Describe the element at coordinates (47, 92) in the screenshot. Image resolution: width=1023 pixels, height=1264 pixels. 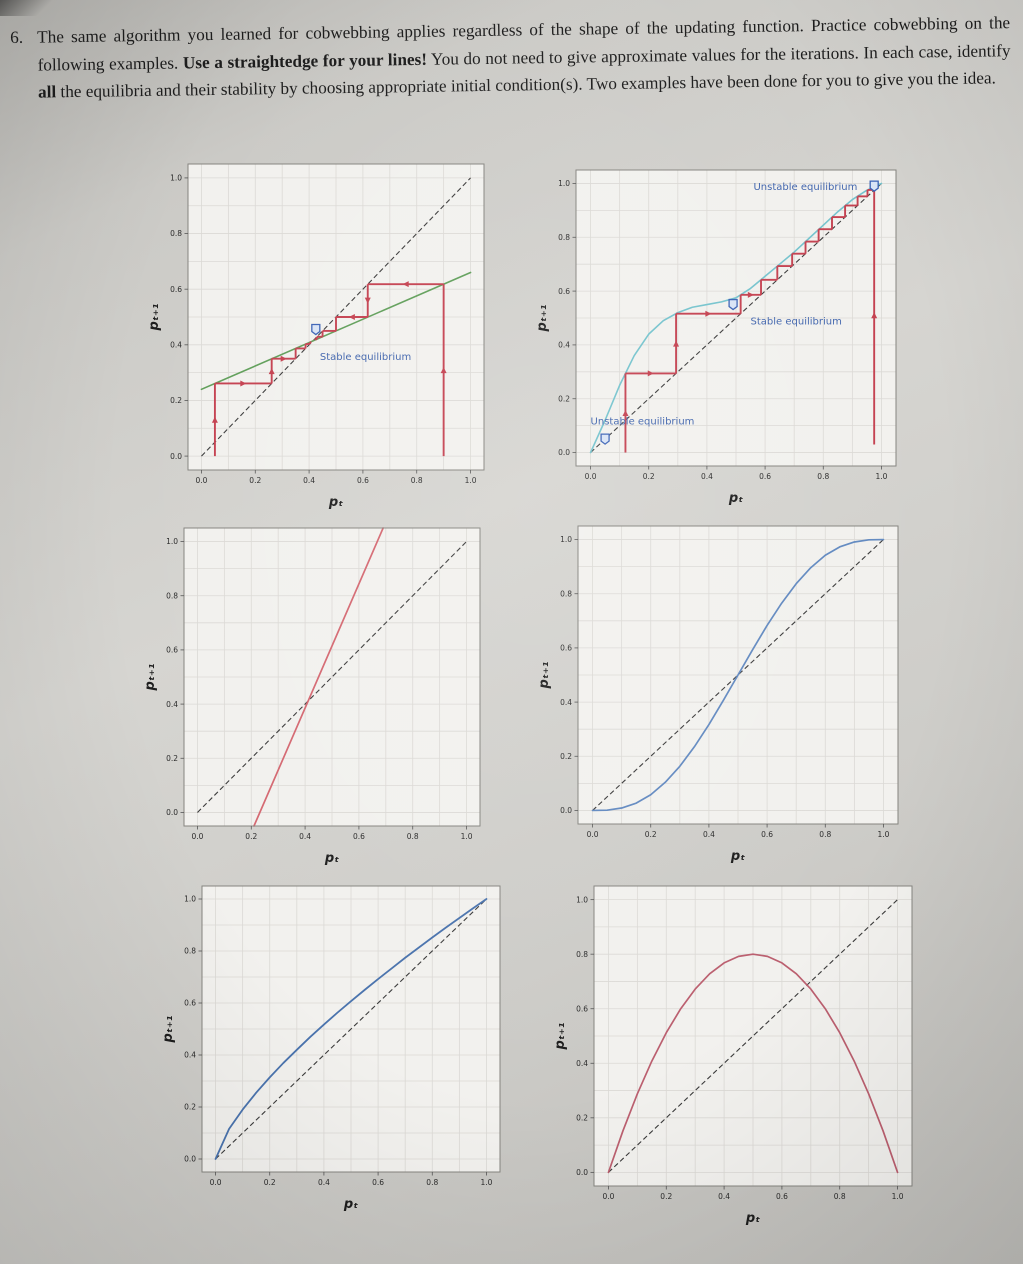
I see `paragraph-segment: all` at that location.